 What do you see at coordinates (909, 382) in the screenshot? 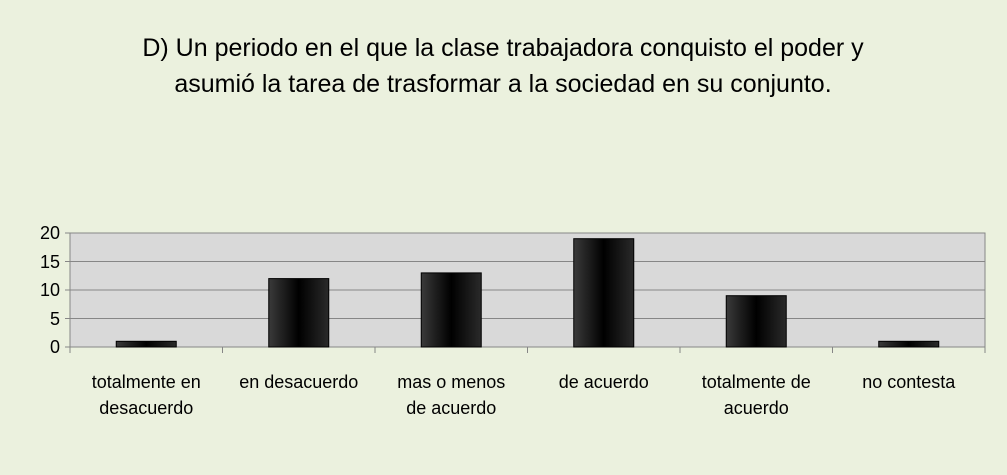
I see `x-tick-label: no contesta` at bounding box center [909, 382].